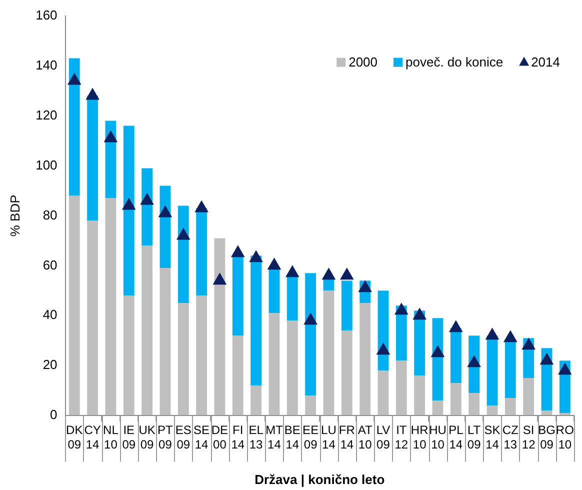 Image resolution: width=582 pixels, height=490 pixels. Describe the element at coordinates (275, 437) in the screenshot. I see `x-tick-label: MT 14` at that location.